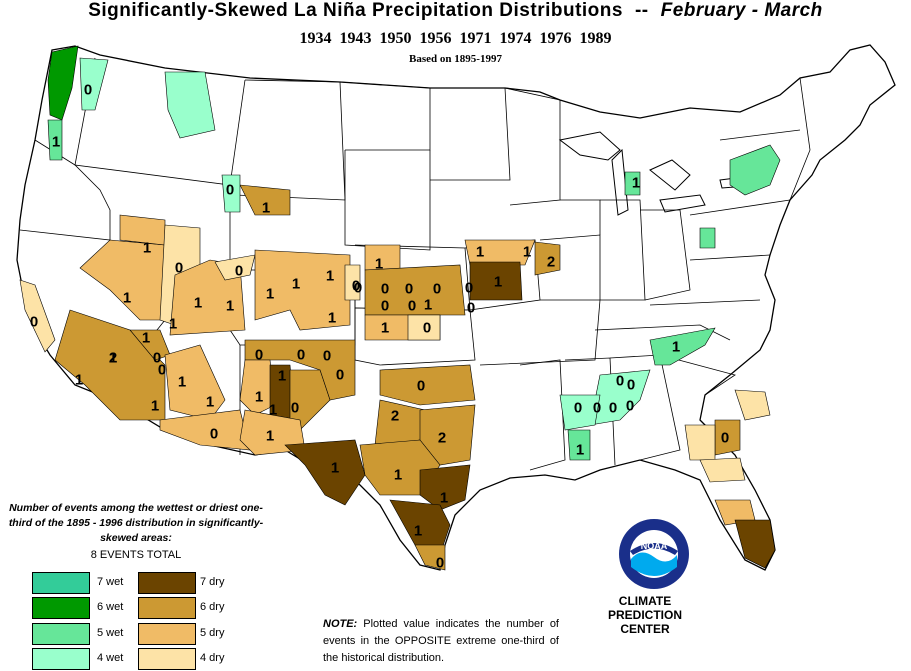 The width and height of the screenshot is (911, 671). What do you see at coordinates (455, 38) in the screenshot?
I see `event-years: 1934 1943 1950 1956 1971 1974 1976 1989` at bounding box center [455, 38].